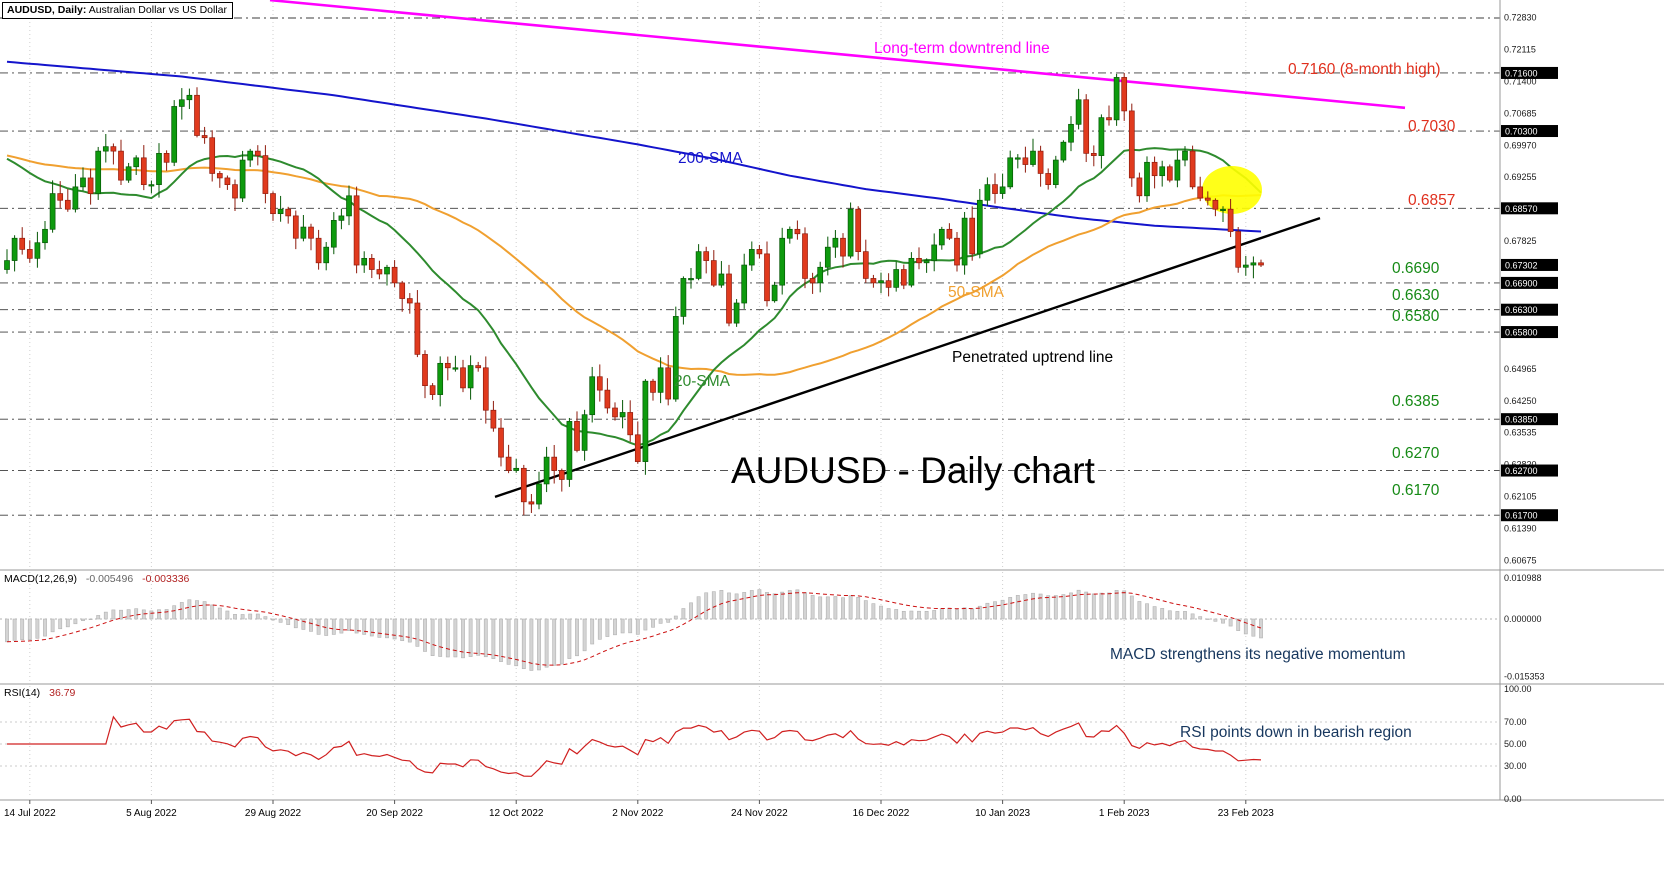 The height and width of the screenshot is (877, 1664). I want to click on date-axis-label: 2 Nov 2022, so click(638, 813).